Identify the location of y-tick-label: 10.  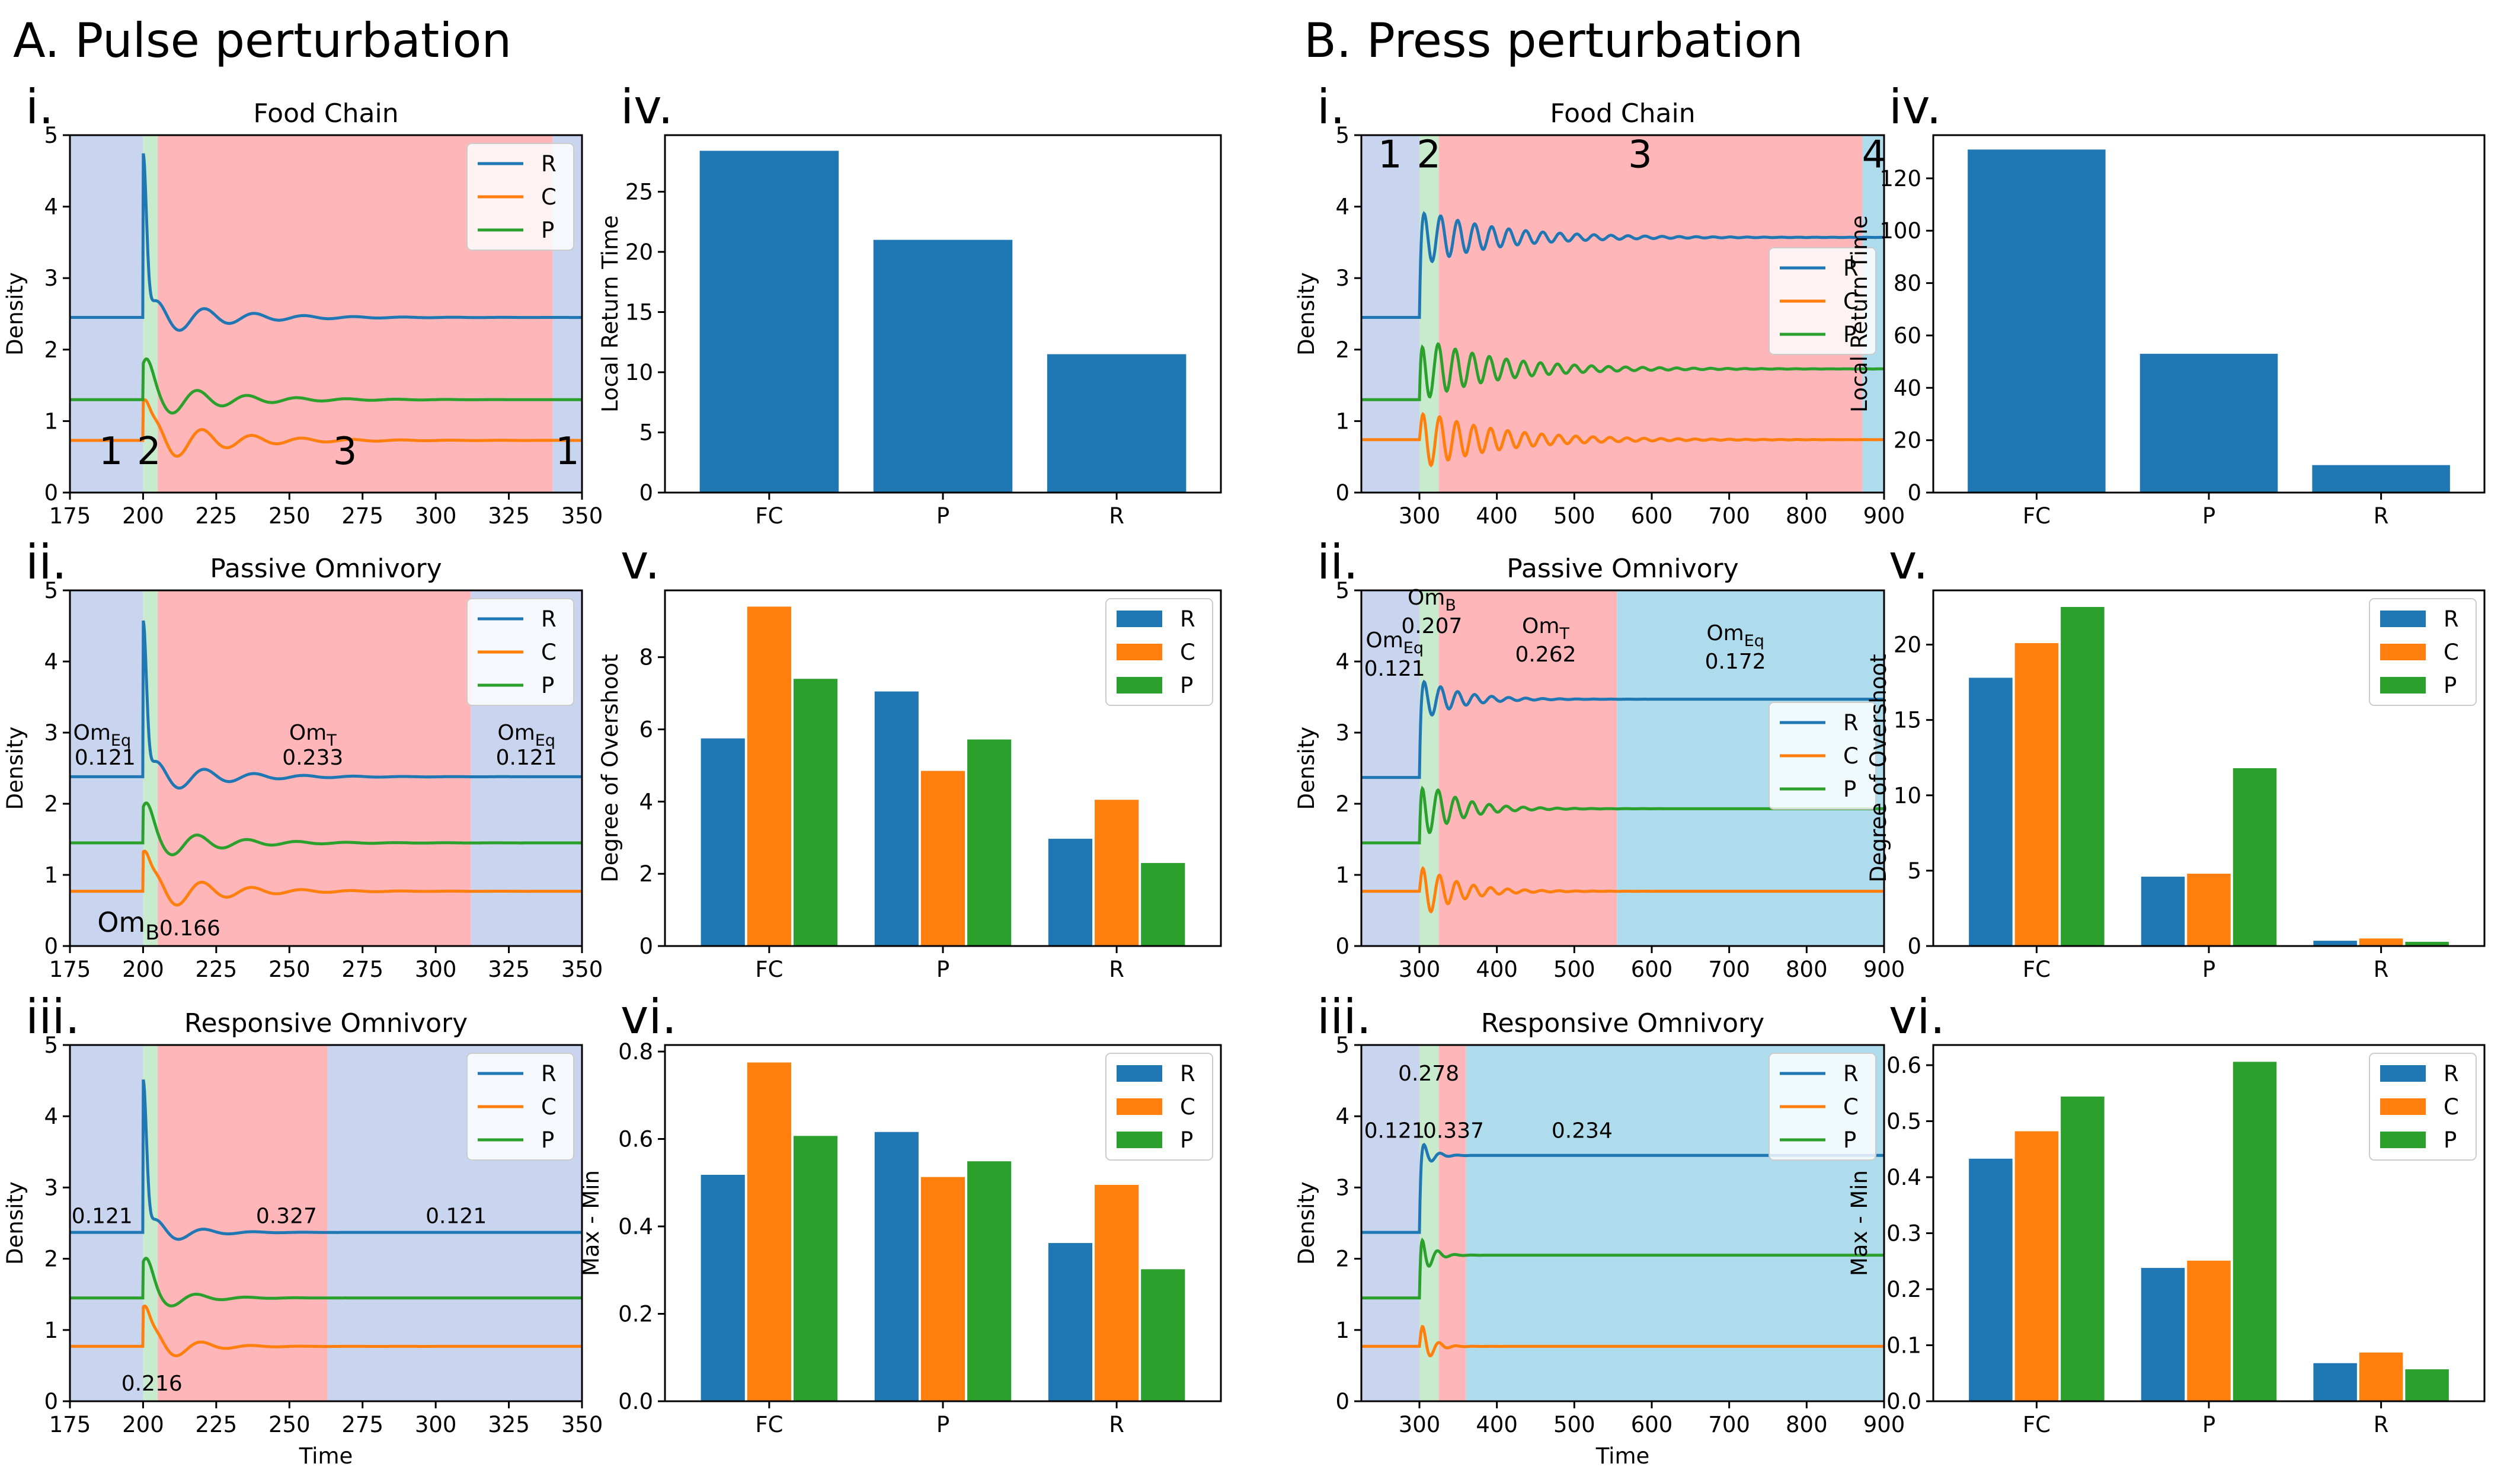
(1908, 795).